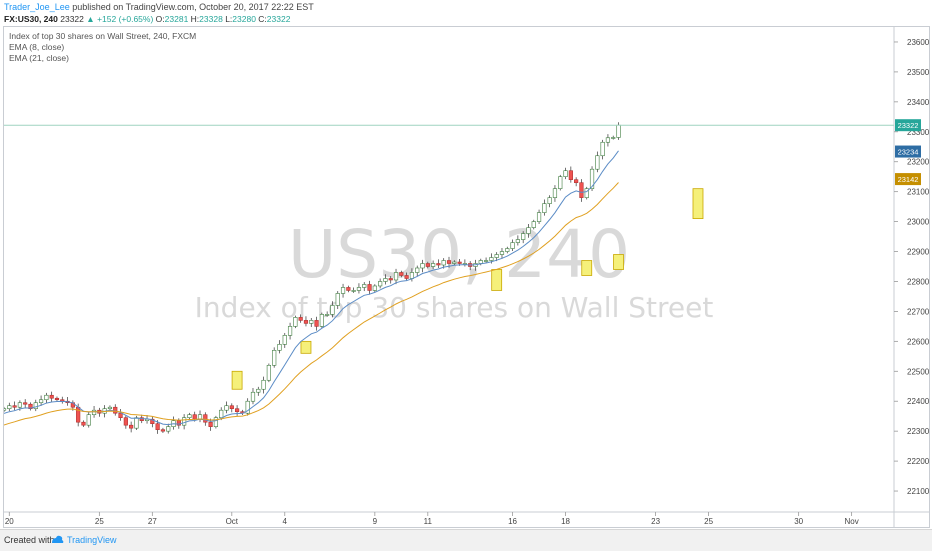 The height and width of the screenshot is (551, 932). What do you see at coordinates (918, 132) in the screenshot?
I see `y-tick-label-23300: 23300` at bounding box center [918, 132].